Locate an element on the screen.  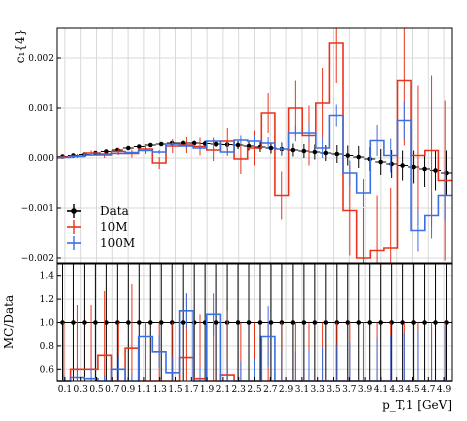
y-tick-label: −0.001 is located at coordinates (37, 209).